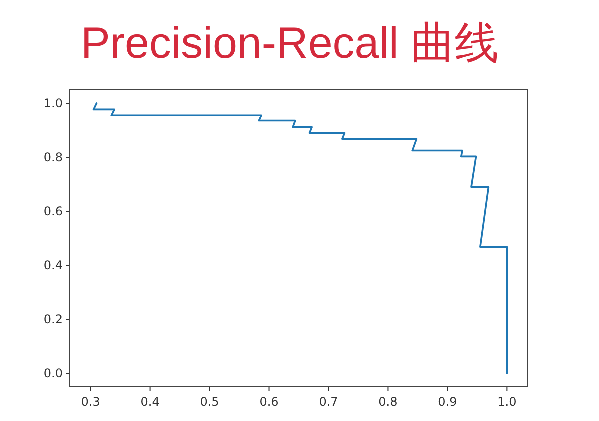 This screenshot has width=599, height=421. Describe the element at coordinates (53, 373) in the screenshot. I see `y-tick-label: 0.0` at that location.